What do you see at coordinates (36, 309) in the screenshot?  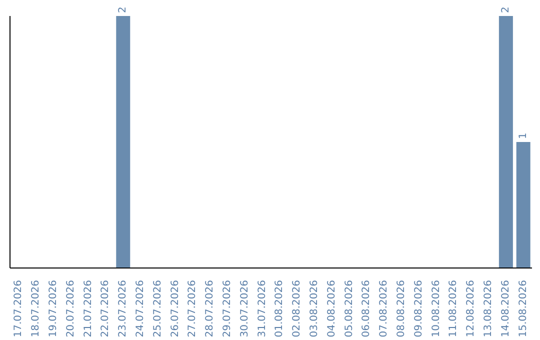 I see `x-tick-label: 18.07.2026` at bounding box center [36, 309].